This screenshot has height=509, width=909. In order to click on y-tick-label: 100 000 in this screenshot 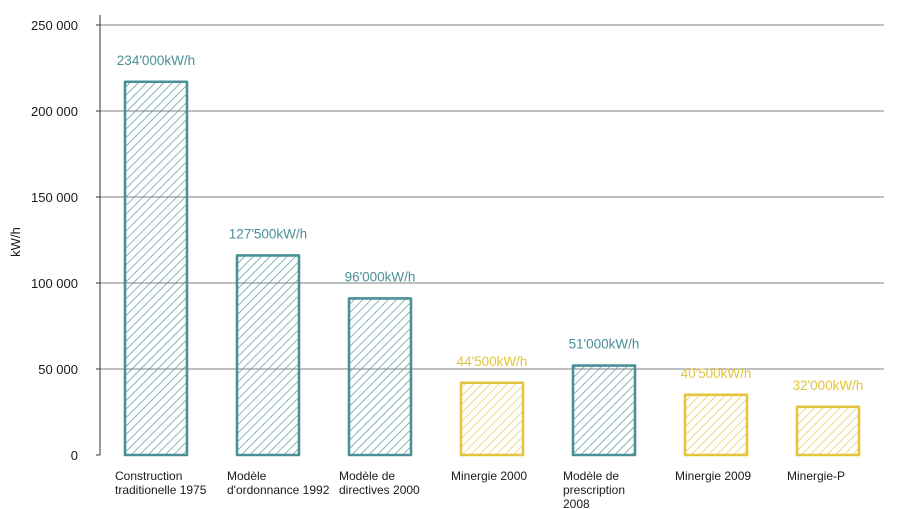, I will do `click(54, 283)`.